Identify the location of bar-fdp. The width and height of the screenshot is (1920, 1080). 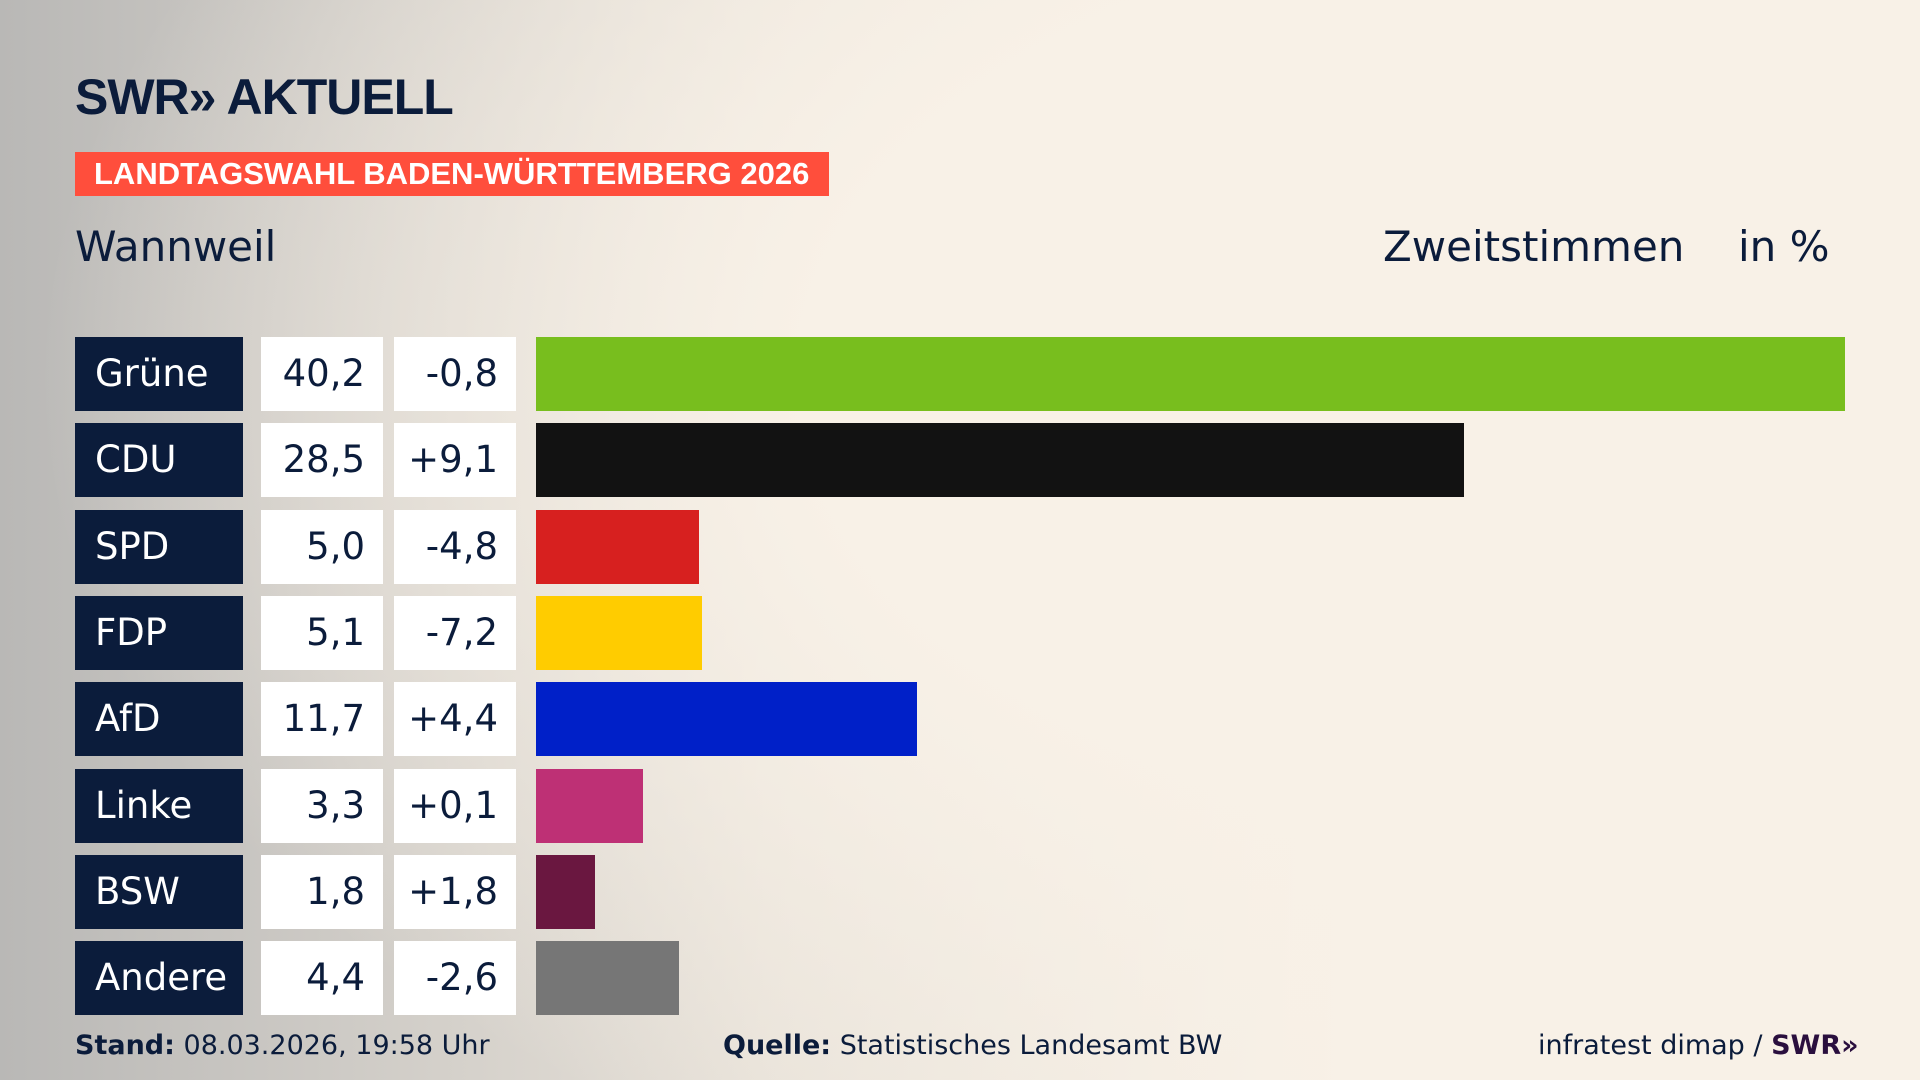
(619, 632).